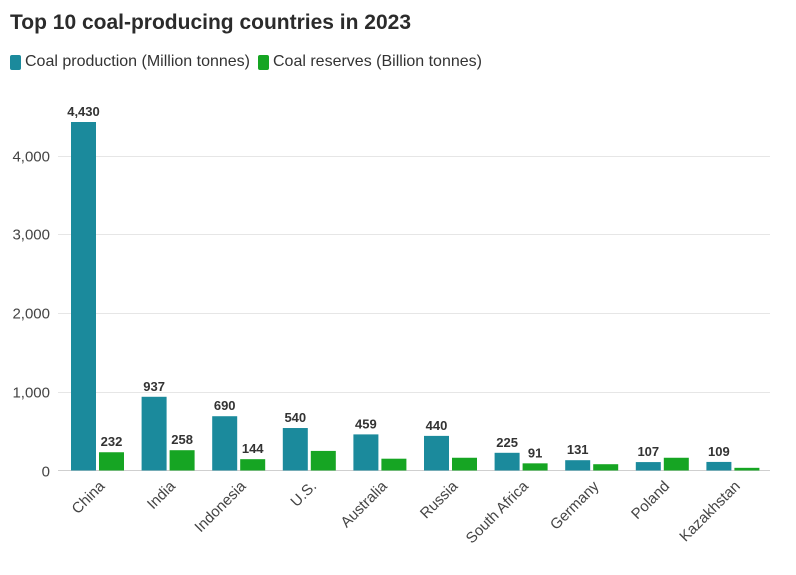 The width and height of the screenshot is (796, 575). What do you see at coordinates (648, 451) in the screenshot?
I see `data-label-production: 107` at bounding box center [648, 451].